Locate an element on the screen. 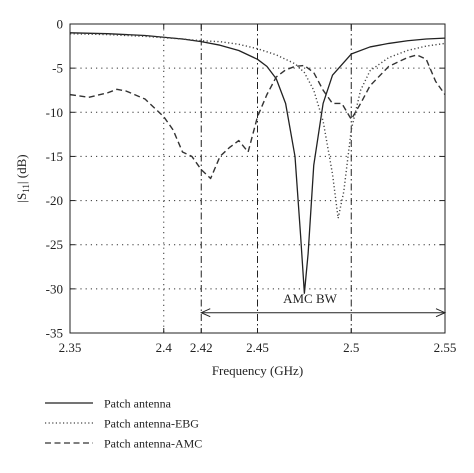 This screenshot has height=473, width=474. y-tick-label: -20 is located at coordinates (54, 200).